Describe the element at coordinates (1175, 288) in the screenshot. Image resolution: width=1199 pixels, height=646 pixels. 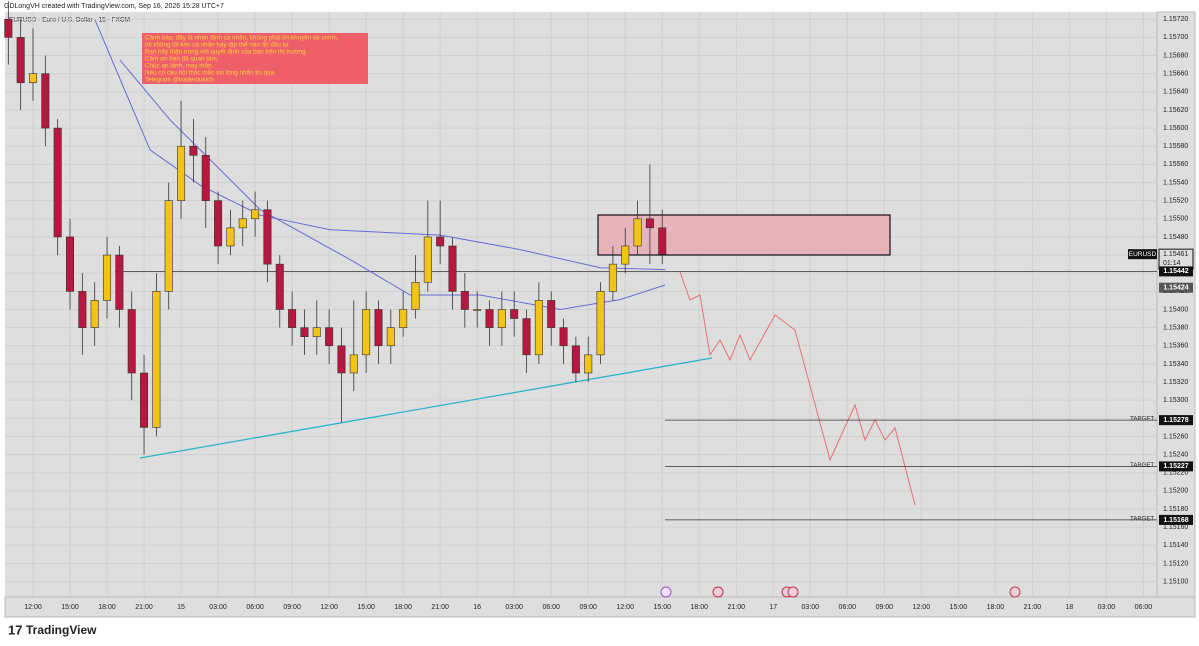
I see `ma-label: 1.15424` at that location.